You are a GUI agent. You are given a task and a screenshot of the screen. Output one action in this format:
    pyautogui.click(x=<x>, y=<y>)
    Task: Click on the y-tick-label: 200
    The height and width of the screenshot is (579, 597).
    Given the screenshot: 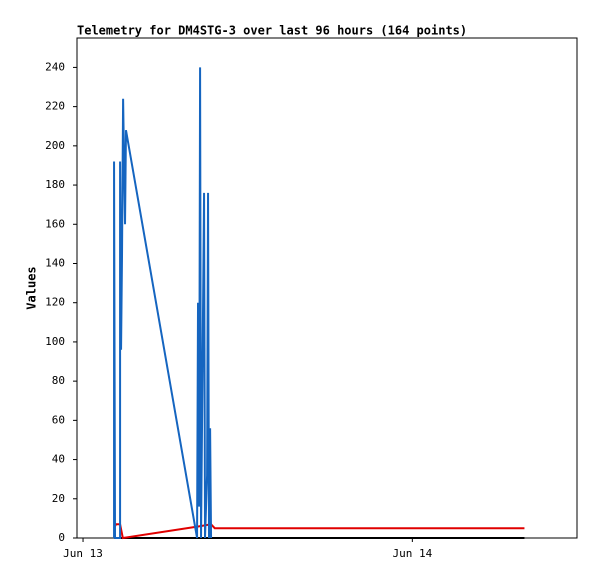 What is the action you would take?
    pyautogui.click(x=55, y=145)
    